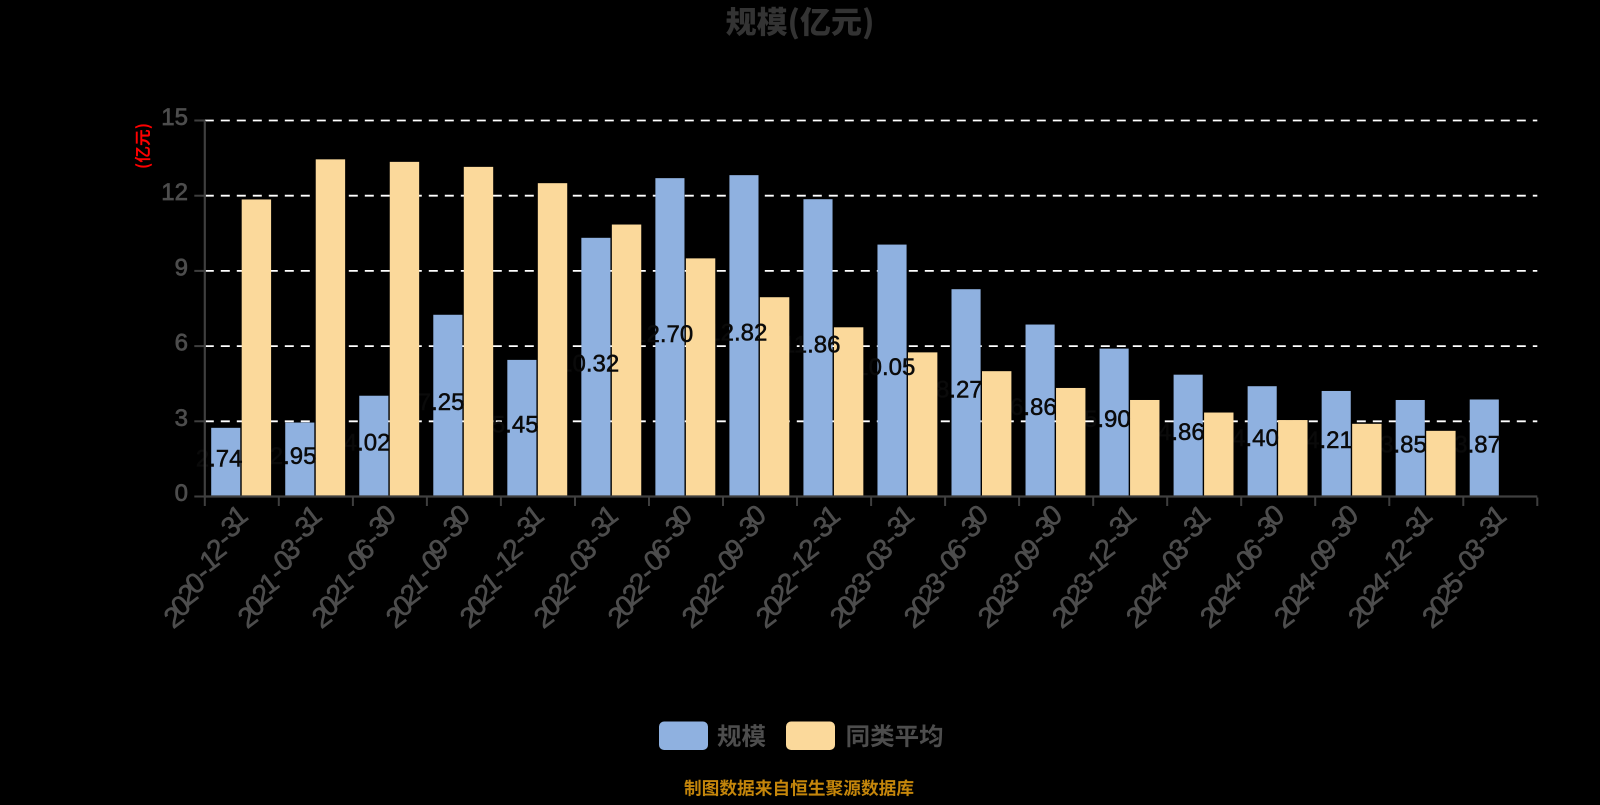  What do you see at coordinates (181, 267) in the screenshot?
I see `svg-text: 9` at bounding box center [181, 267].